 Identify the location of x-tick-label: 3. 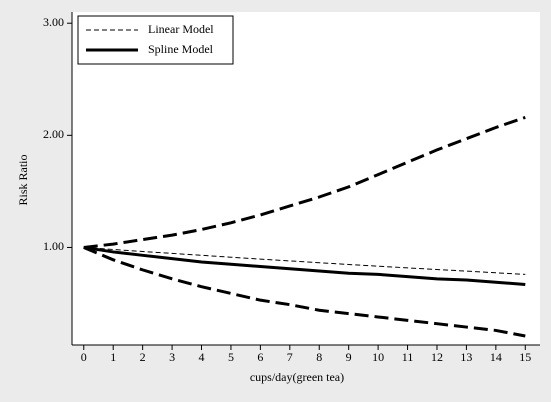
(172, 357).